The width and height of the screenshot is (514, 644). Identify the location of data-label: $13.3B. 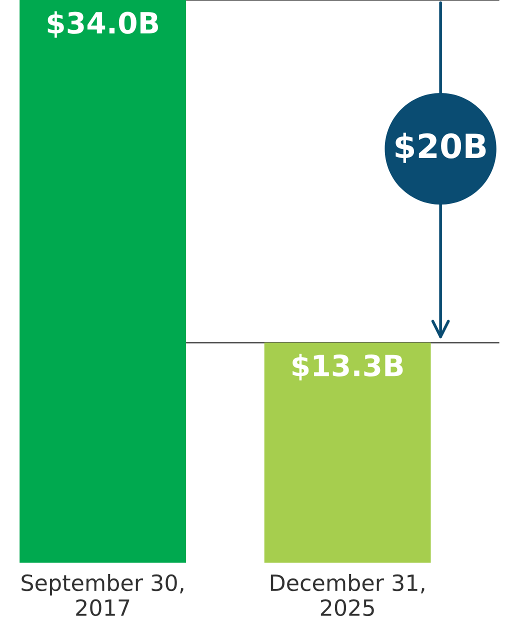
(347, 367).